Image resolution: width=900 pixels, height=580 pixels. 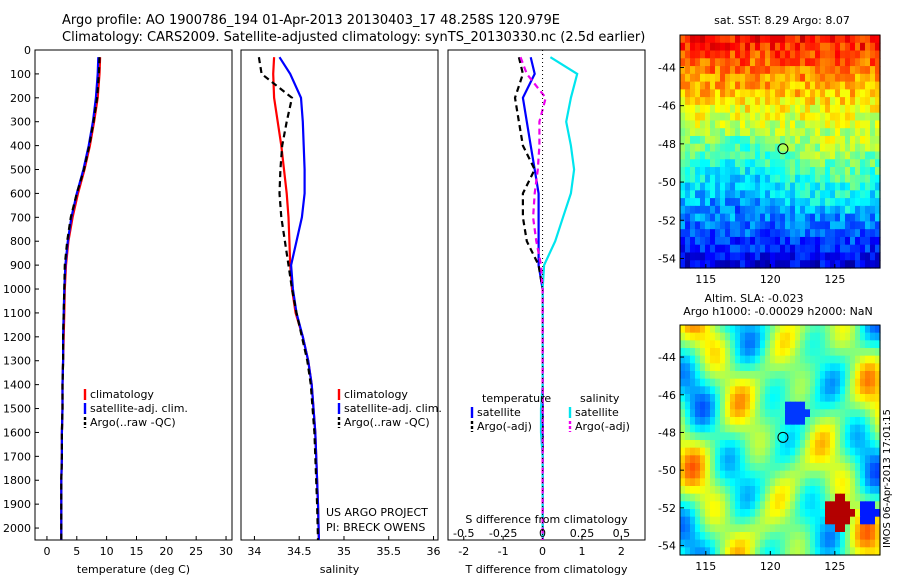 What do you see at coordinates (503, 533) in the screenshot?
I see `s-tick-label: -0.25` at bounding box center [503, 533].